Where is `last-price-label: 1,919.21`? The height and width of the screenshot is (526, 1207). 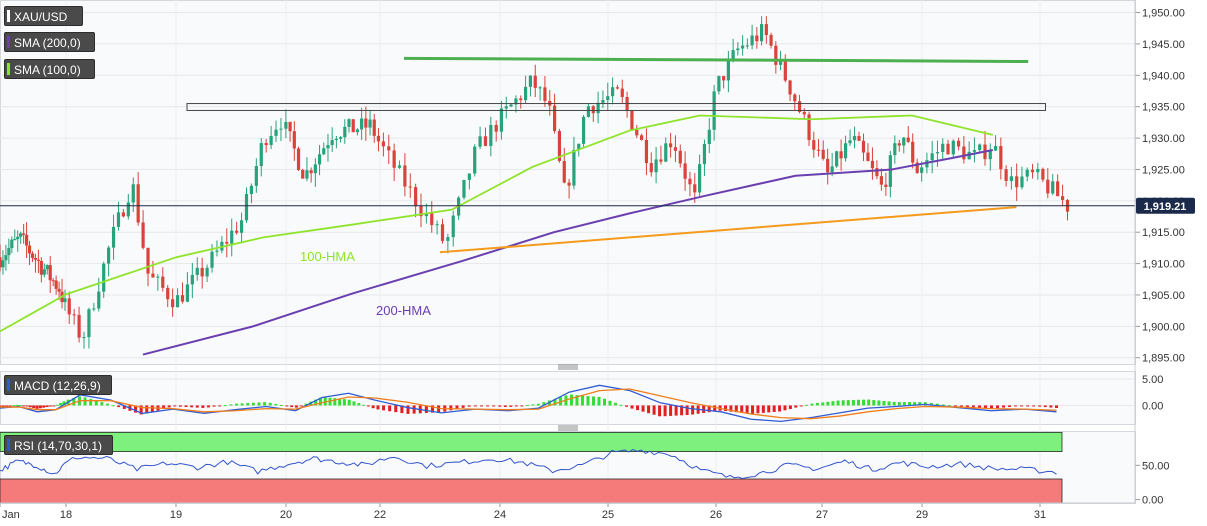 last-price-label: 1,919.21 is located at coordinates (1165, 207).